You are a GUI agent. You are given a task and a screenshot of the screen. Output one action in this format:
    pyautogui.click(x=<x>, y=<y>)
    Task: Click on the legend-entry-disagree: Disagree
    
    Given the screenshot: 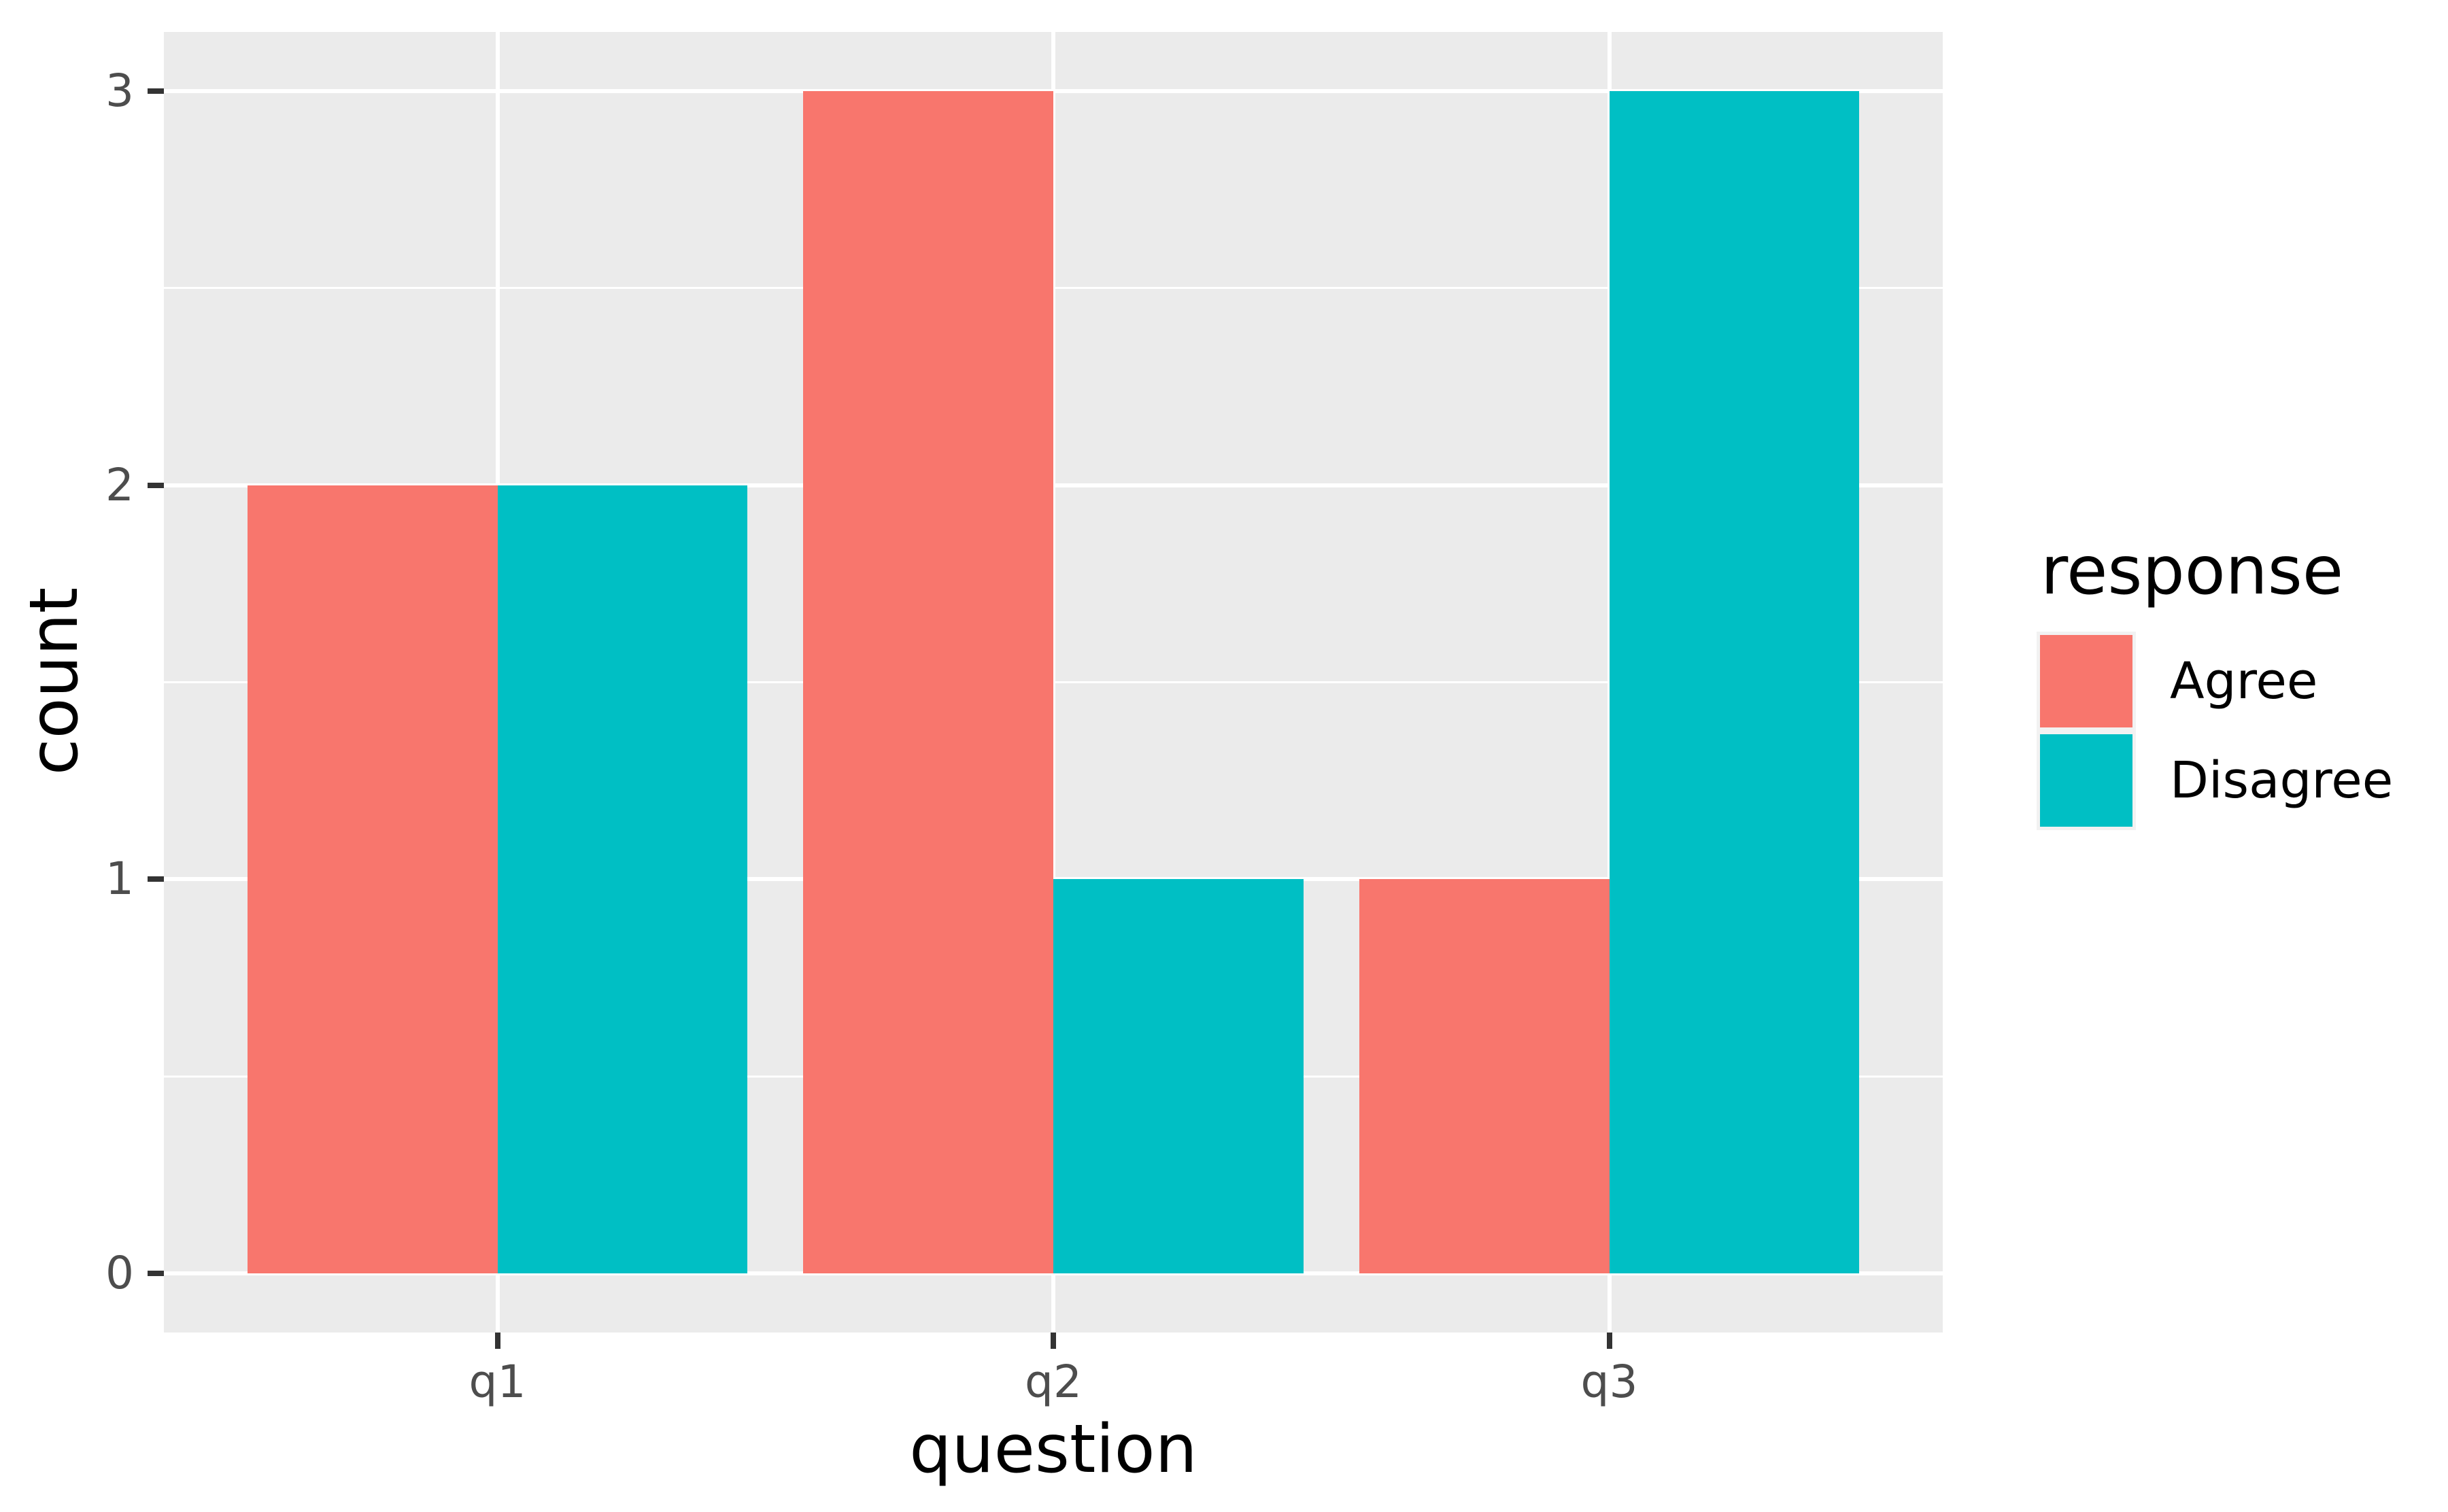 What is the action you would take?
    pyautogui.click(x=2215, y=780)
    